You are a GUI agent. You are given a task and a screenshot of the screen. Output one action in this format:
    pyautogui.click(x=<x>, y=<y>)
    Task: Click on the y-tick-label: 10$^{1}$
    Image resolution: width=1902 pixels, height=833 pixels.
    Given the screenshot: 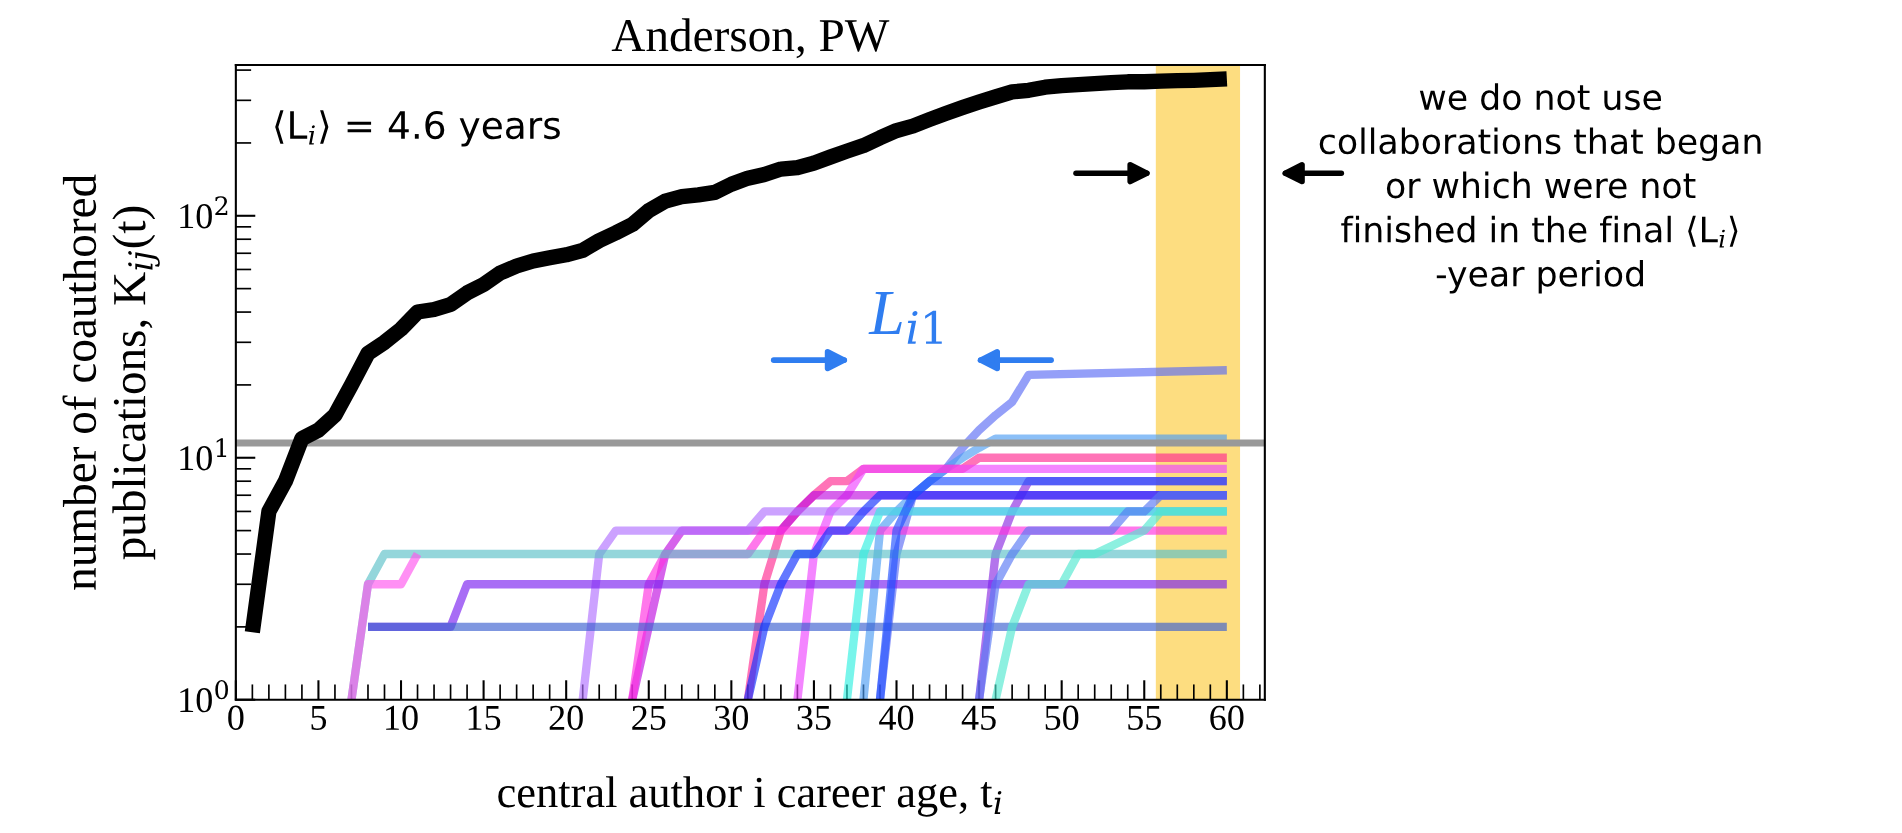 What is the action you would take?
    pyautogui.click(x=203, y=454)
    